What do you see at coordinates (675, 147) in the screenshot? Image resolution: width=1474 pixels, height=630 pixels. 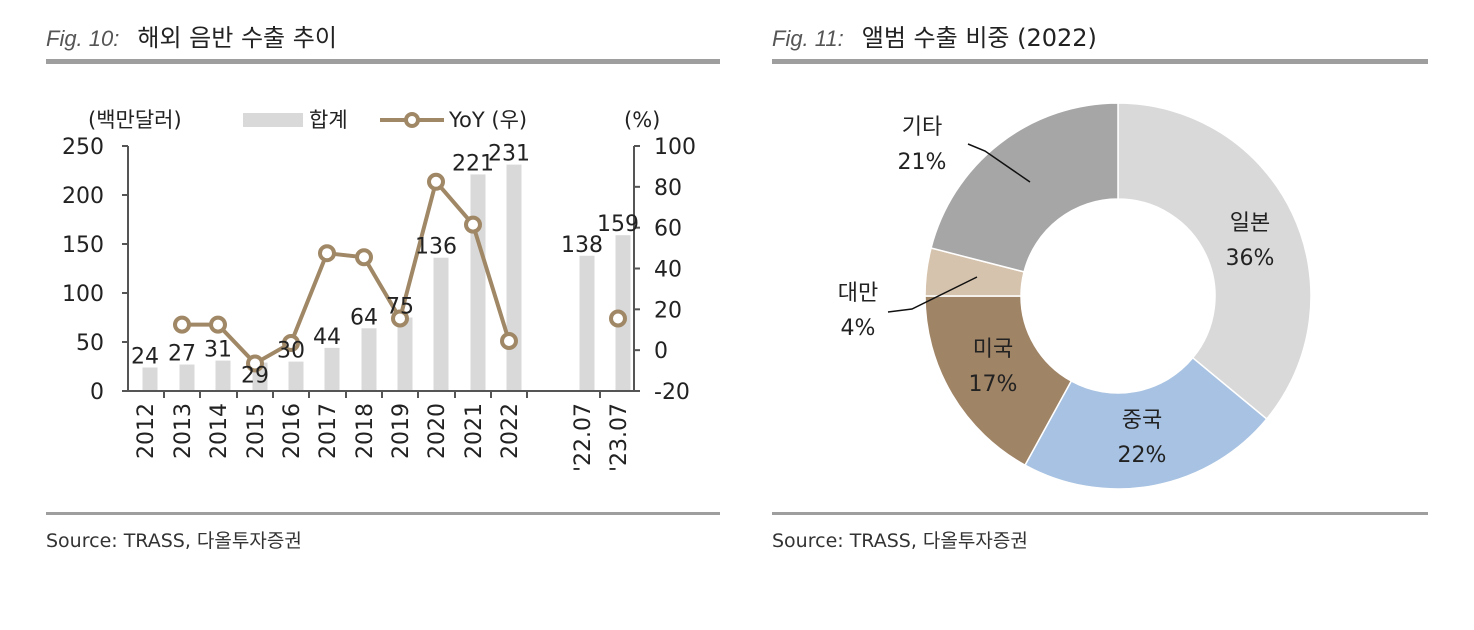 I see `right-tick-label: 100` at bounding box center [675, 147].